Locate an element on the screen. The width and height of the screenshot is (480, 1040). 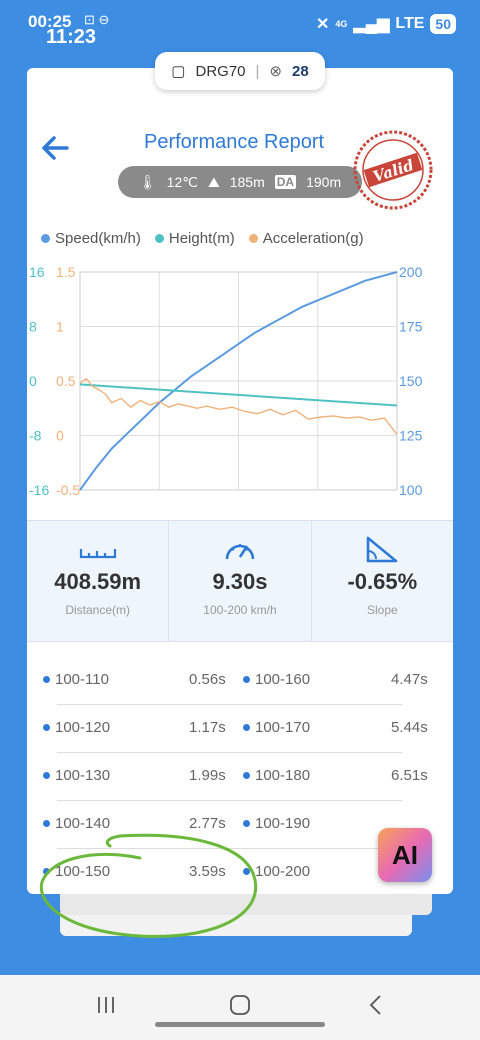
split-label: 100-110 is located at coordinates (76, 679).